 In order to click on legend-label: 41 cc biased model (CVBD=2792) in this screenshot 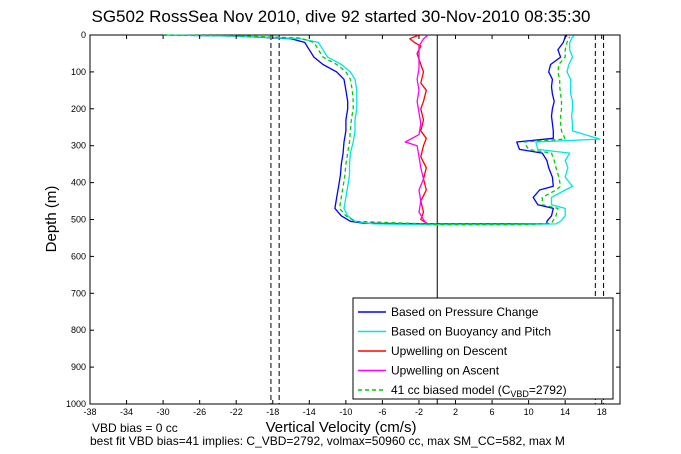, I will do `click(479, 391)`.